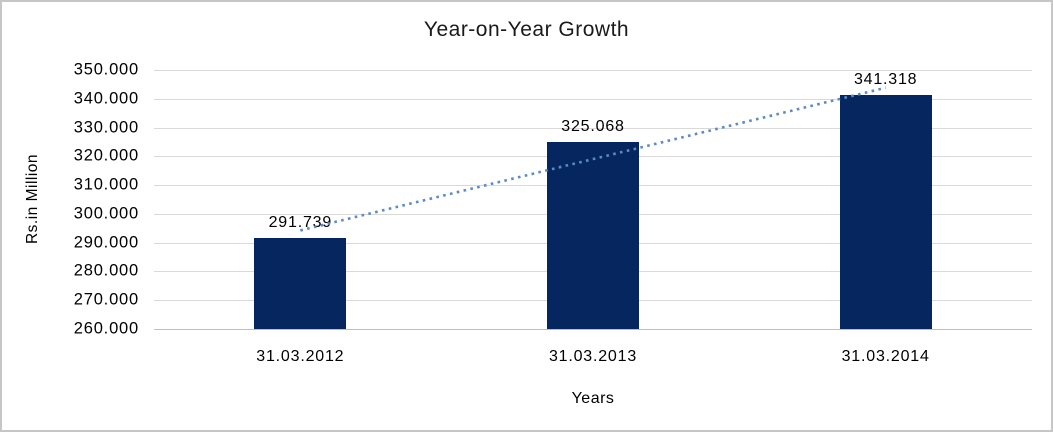  I want to click on y-tick-label: 270.000, so click(106, 299).